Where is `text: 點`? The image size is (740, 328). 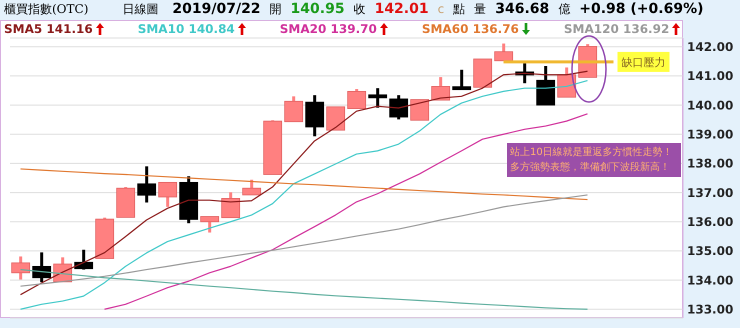
text: 點 is located at coordinates (459, 9).